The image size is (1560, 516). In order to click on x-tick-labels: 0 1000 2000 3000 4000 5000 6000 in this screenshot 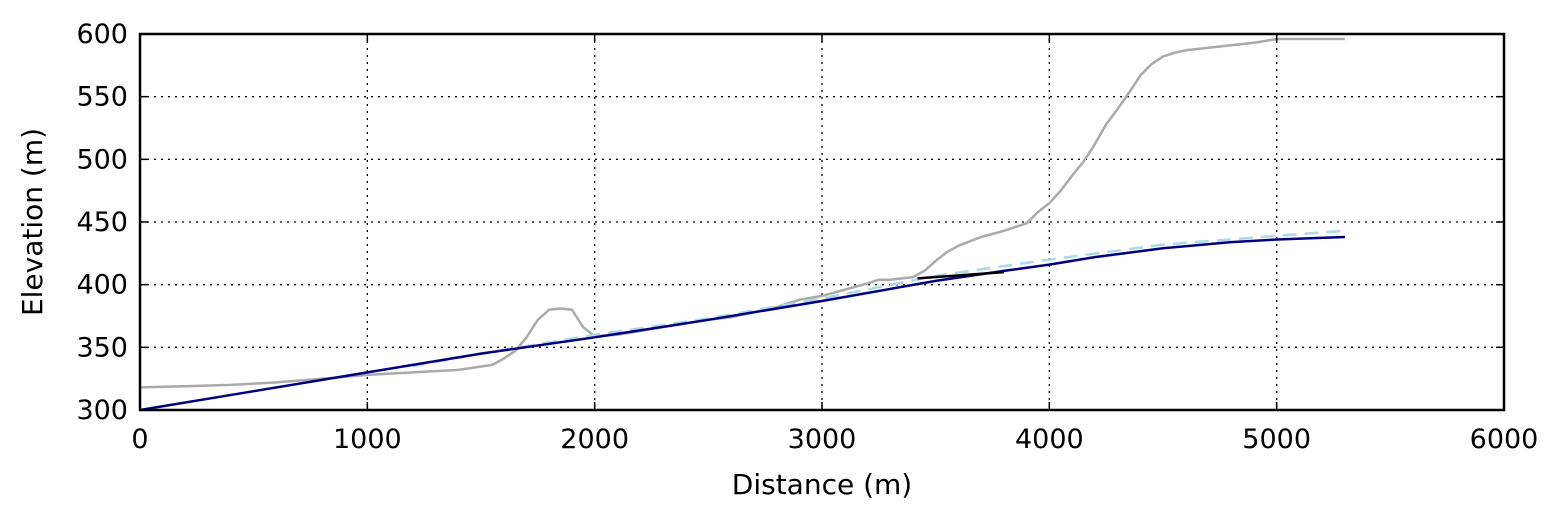, I will do `click(834, 439)`.